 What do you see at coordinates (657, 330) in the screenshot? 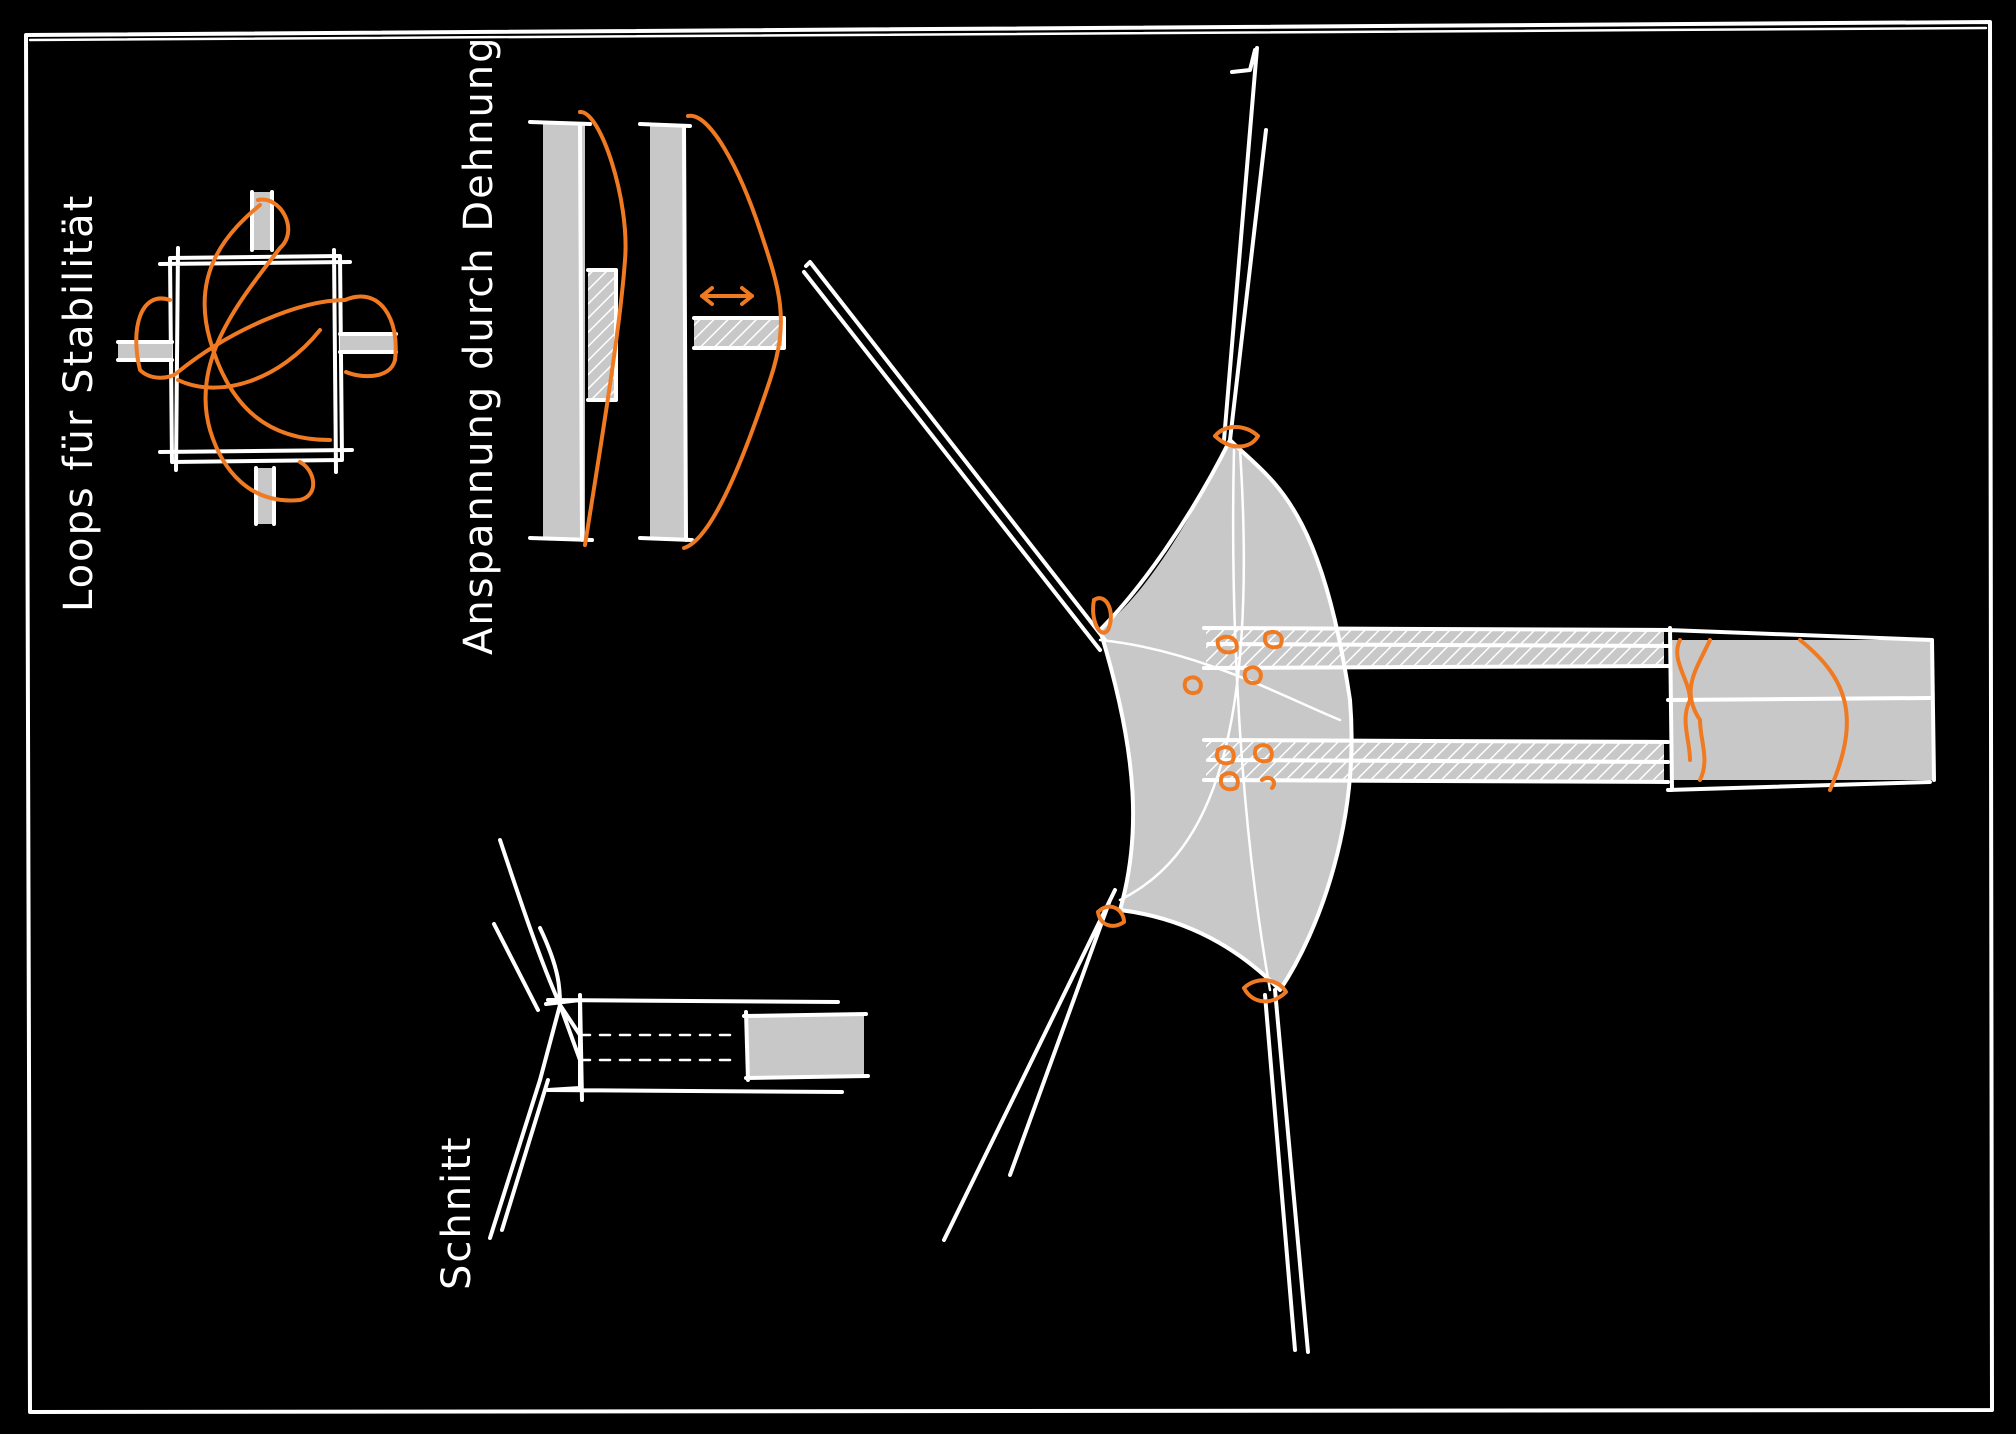
I see `anspannung-detail` at bounding box center [657, 330].